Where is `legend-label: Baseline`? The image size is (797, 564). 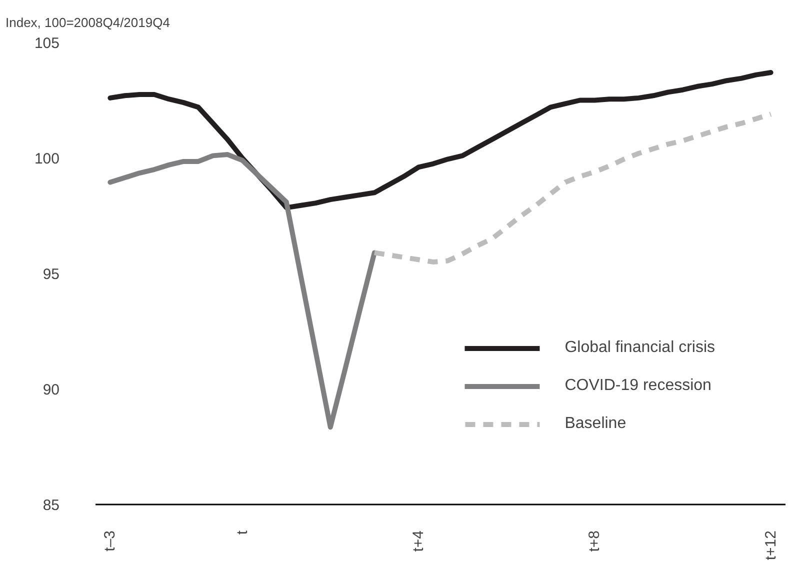
legend-label: Baseline is located at coordinates (595, 424).